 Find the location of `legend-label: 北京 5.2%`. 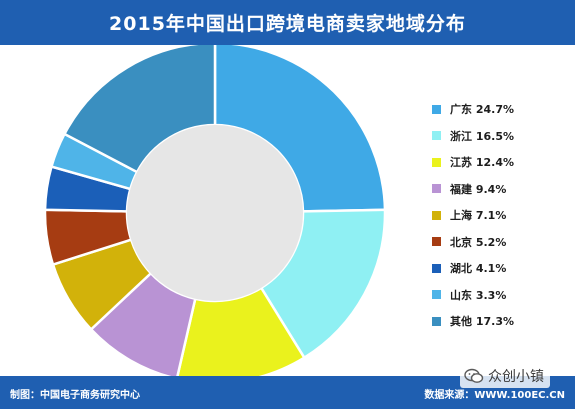

legend-label: 北京 5.2% is located at coordinates (478, 242).